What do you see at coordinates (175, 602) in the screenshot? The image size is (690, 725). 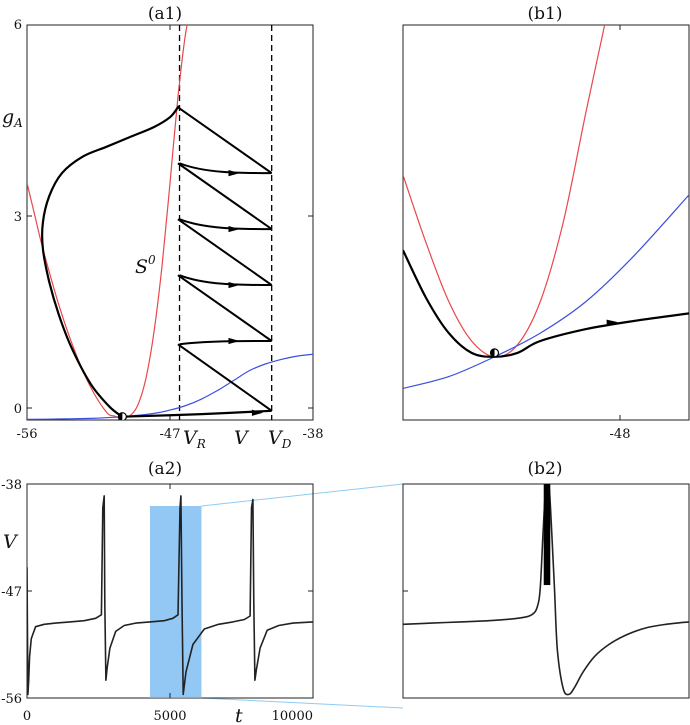 I see `a2-highlight-region` at bounding box center [175, 602].